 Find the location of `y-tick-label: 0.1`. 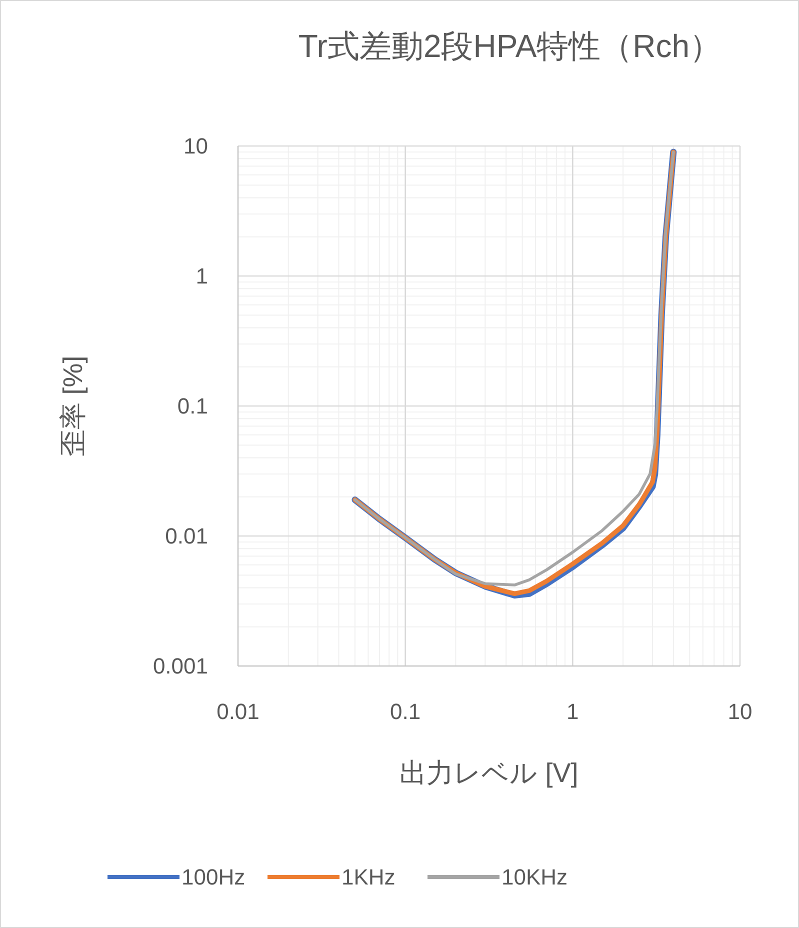

y-tick-label: 0.1 is located at coordinates (192, 406).